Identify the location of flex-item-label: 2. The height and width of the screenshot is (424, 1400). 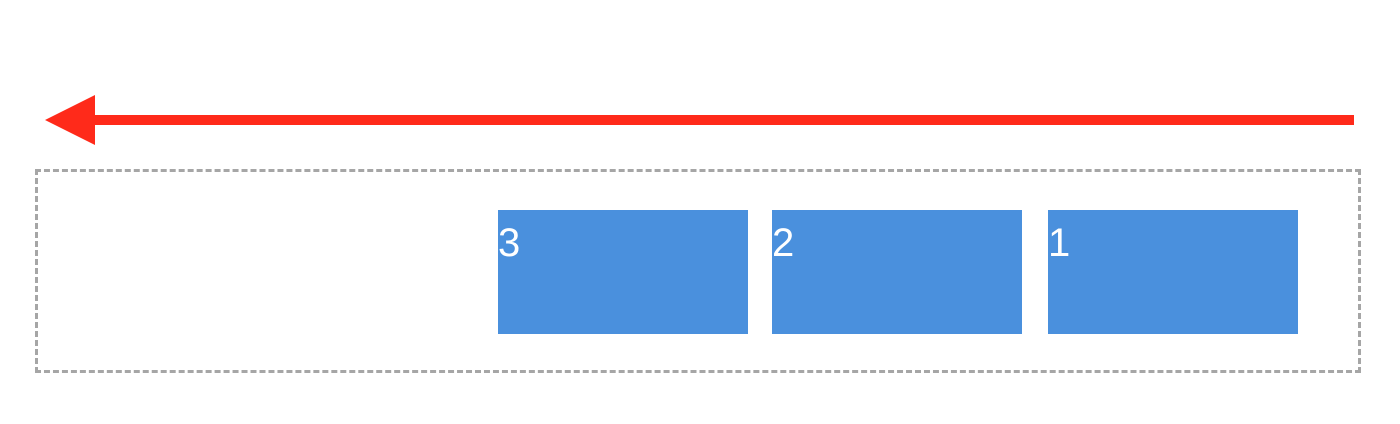
(783, 243).